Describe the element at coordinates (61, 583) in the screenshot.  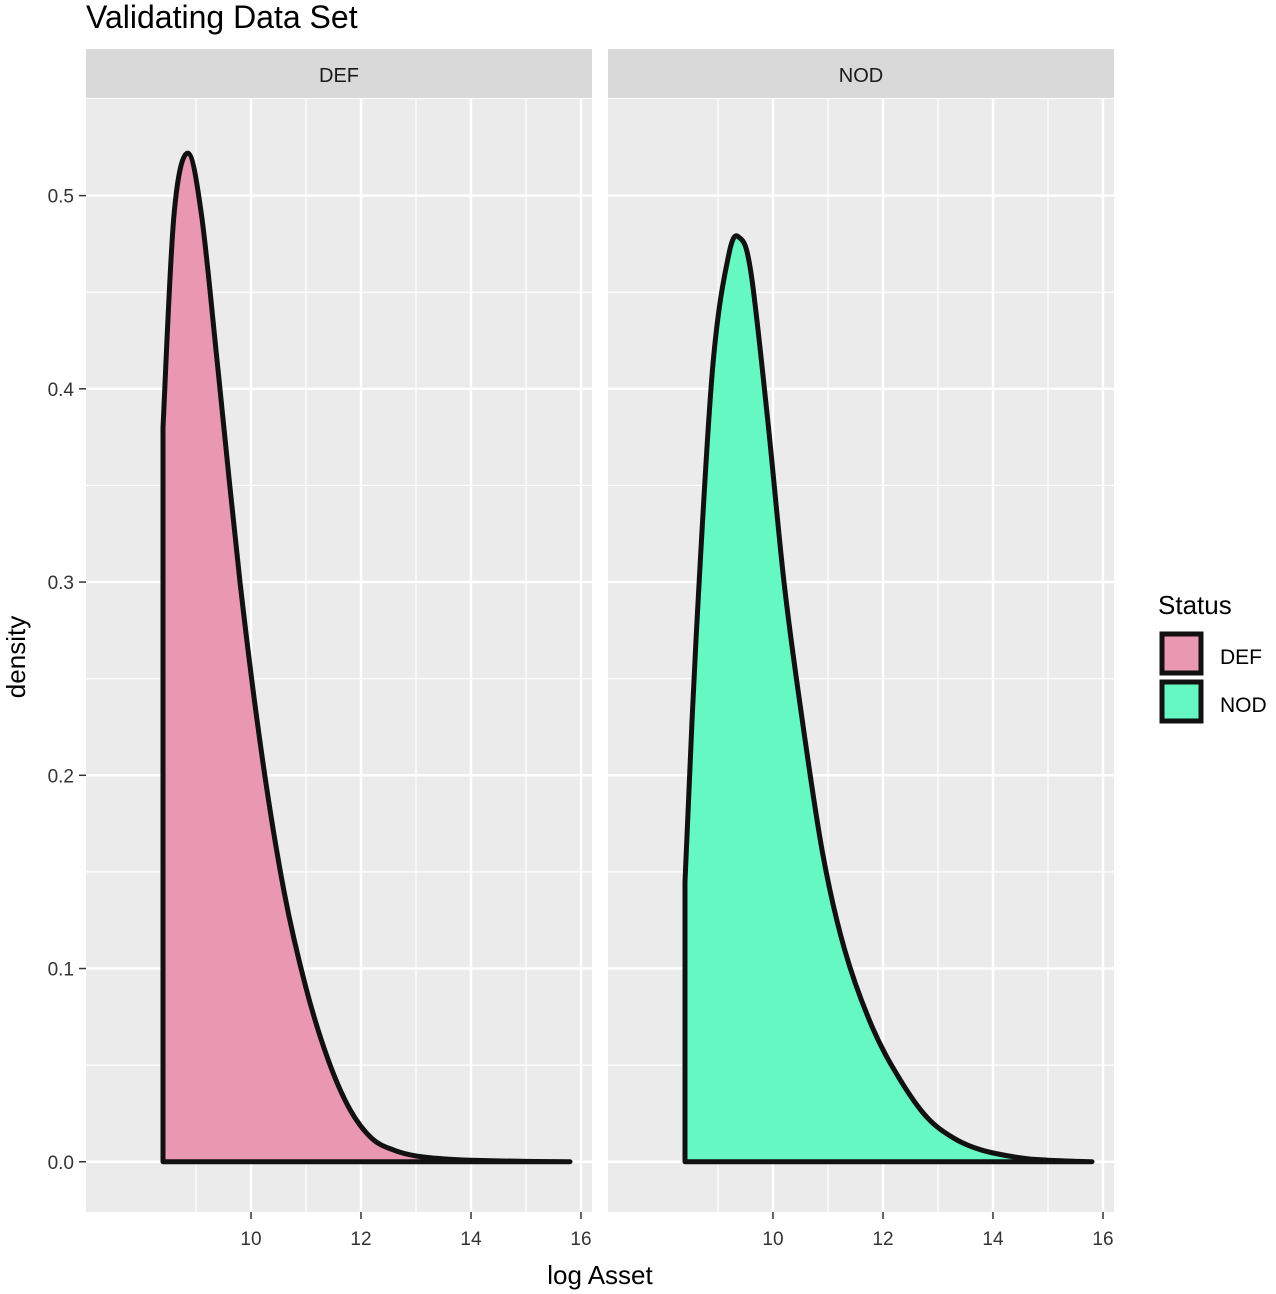
I see `y-tick-label: 0.3` at that location.